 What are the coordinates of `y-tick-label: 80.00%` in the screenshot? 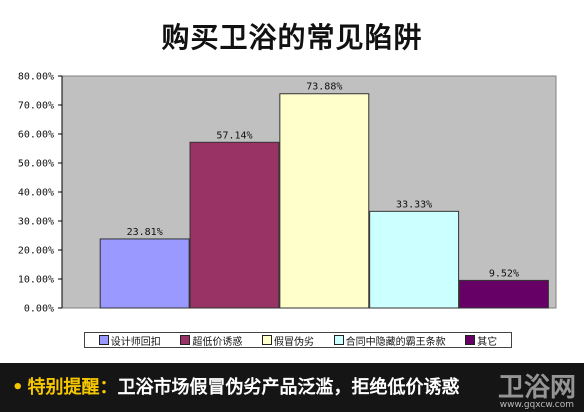 It's located at (36, 77).